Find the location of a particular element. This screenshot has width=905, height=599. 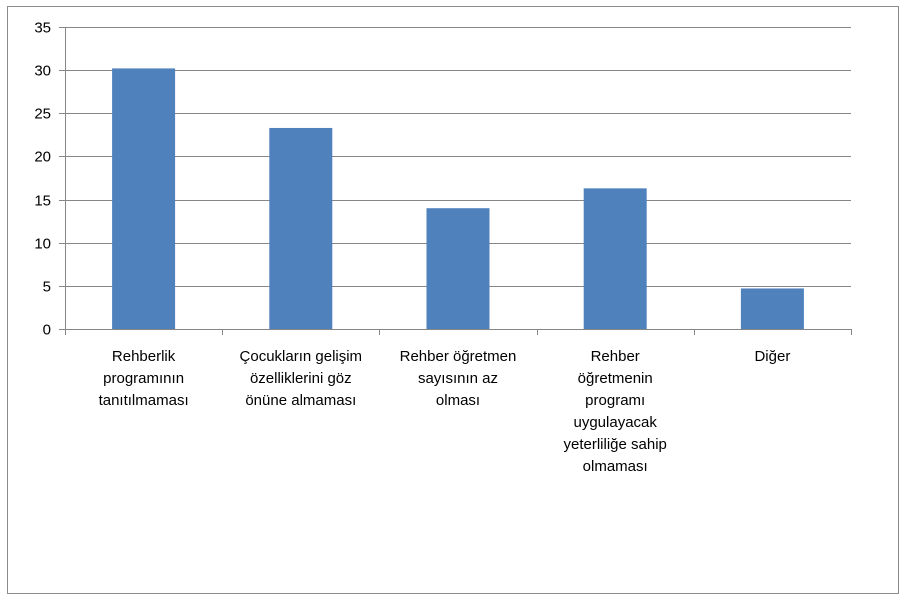

y-tick-label: 5 is located at coordinates (47, 287).